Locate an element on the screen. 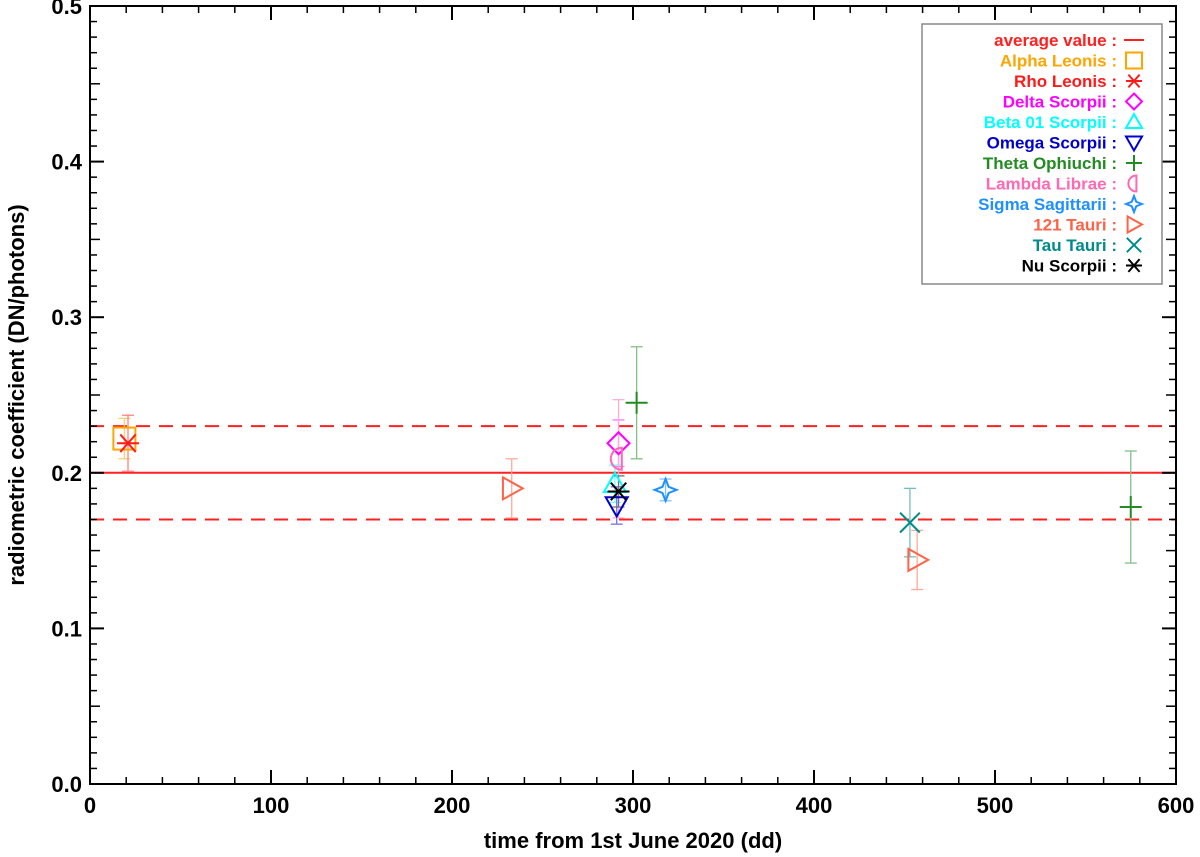 This screenshot has width=1200, height=857. y-tick-label: 0.3 is located at coordinates (66, 317).